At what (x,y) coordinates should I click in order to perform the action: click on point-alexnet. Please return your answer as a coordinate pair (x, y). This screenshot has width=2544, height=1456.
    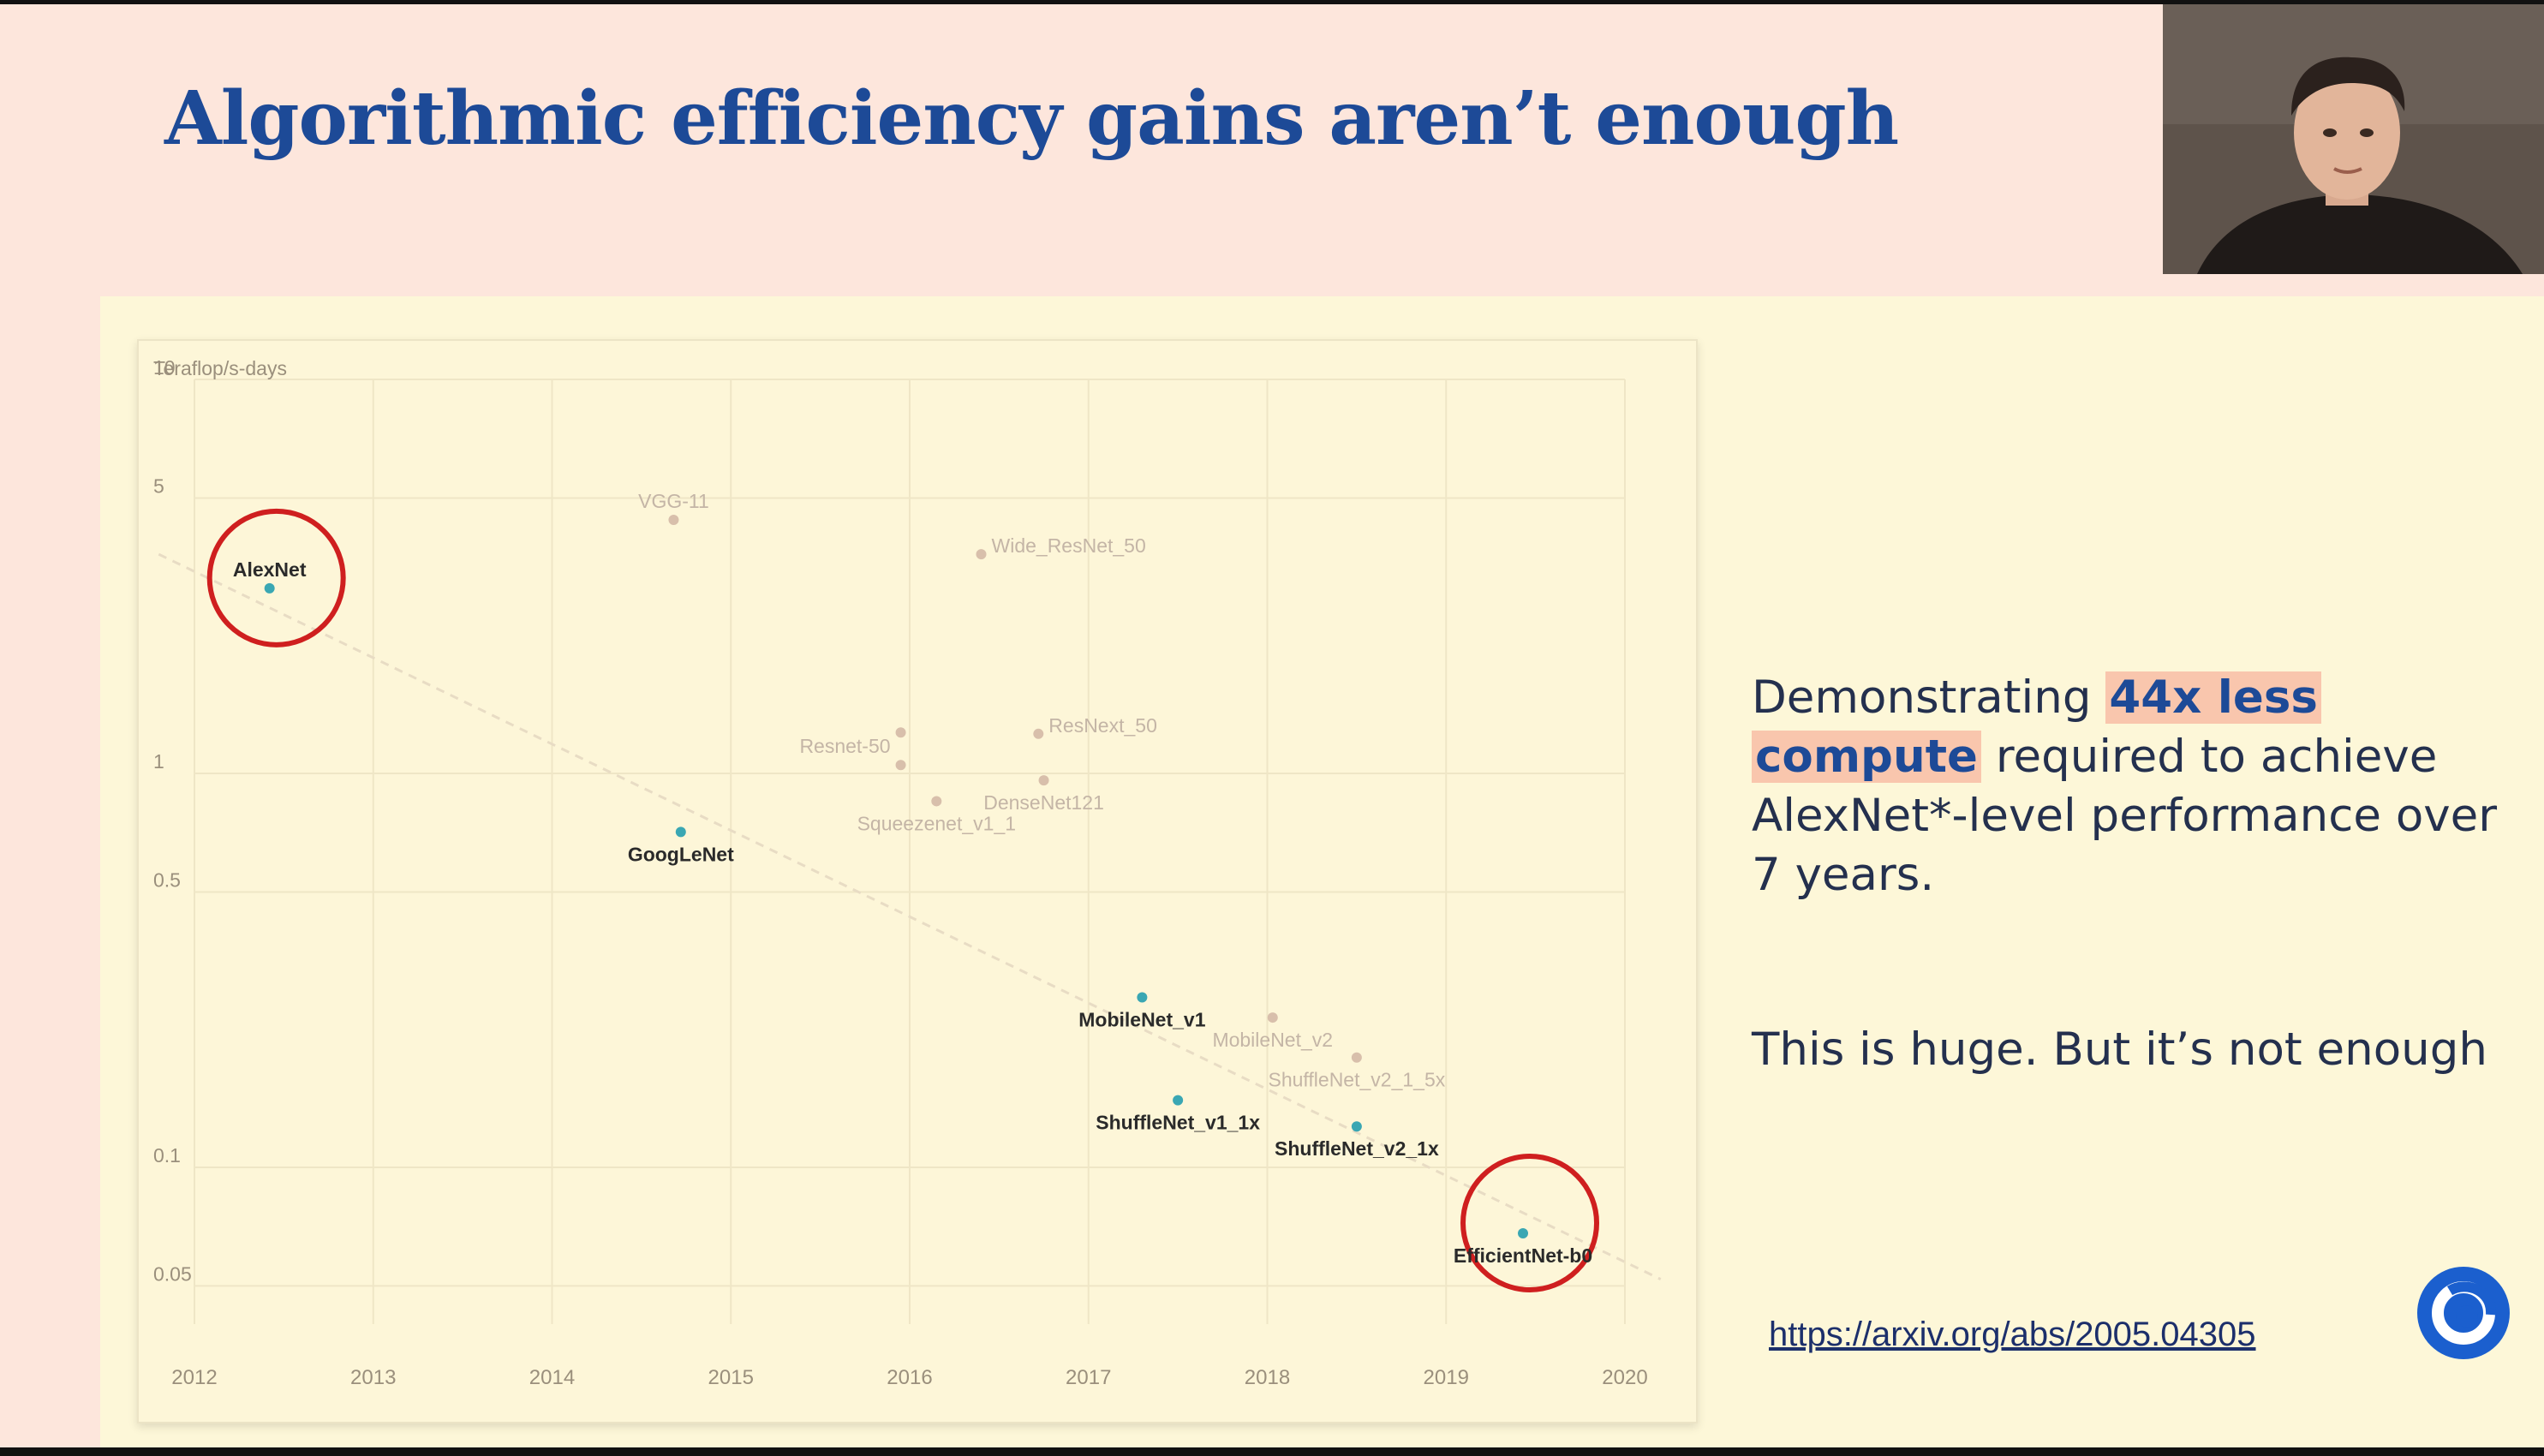
    Looking at the image, I should click on (269, 588).